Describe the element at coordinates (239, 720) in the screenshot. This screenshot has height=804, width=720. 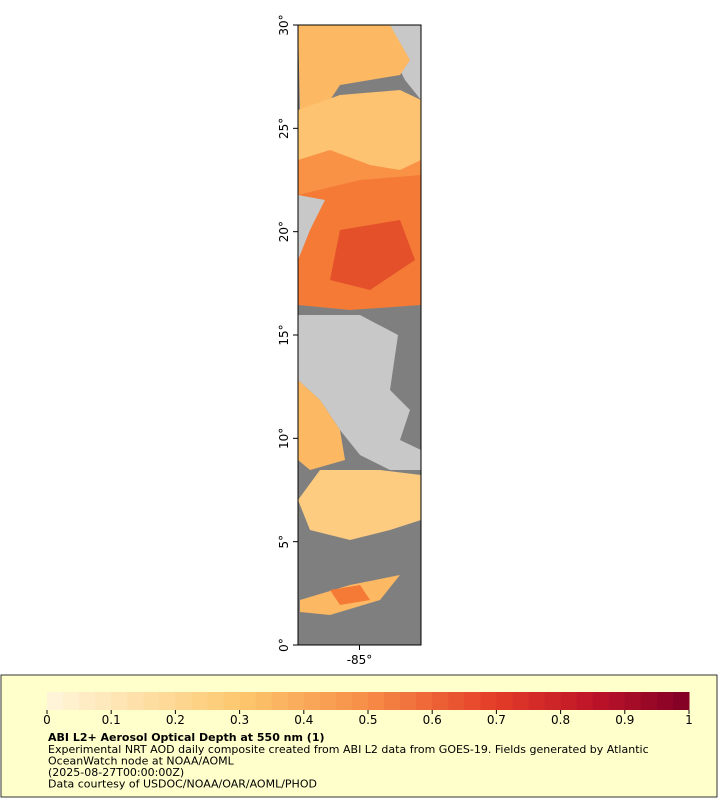
I see `colorbar-tick-label: 0.3` at that location.